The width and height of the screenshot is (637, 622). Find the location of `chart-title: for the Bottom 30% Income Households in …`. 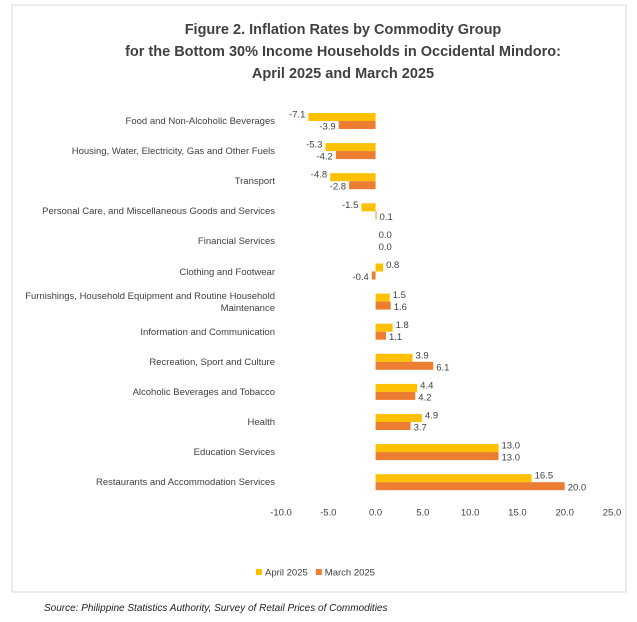

chart-title: for the Bottom 30% Income Households in … is located at coordinates (343, 52).